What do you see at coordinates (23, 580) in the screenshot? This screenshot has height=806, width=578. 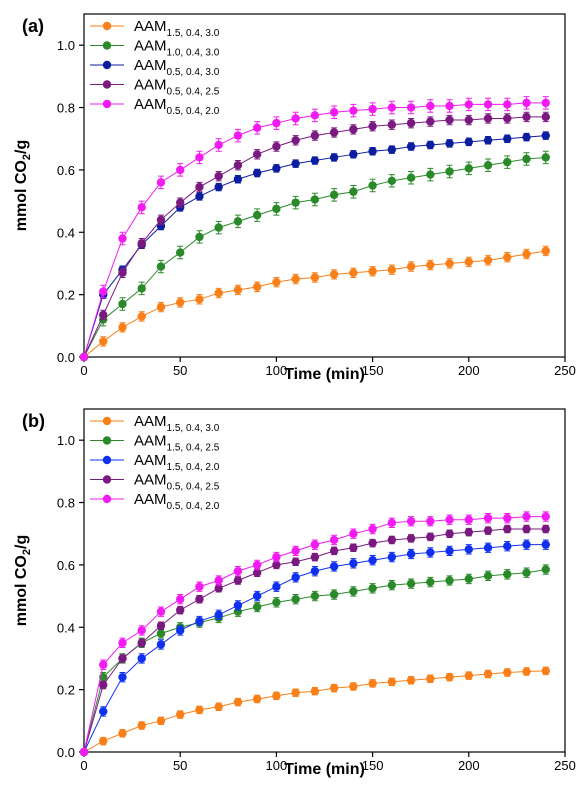 I see `y-axis-label: mmol CO2/g` at bounding box center [23, 580].